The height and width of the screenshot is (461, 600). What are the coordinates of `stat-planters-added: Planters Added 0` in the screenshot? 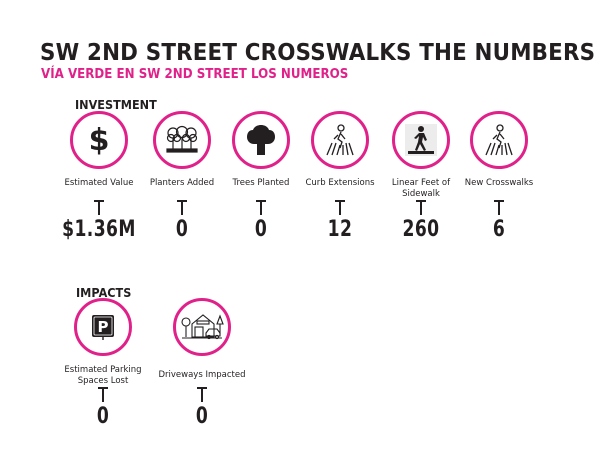 It's located at (182, 176).